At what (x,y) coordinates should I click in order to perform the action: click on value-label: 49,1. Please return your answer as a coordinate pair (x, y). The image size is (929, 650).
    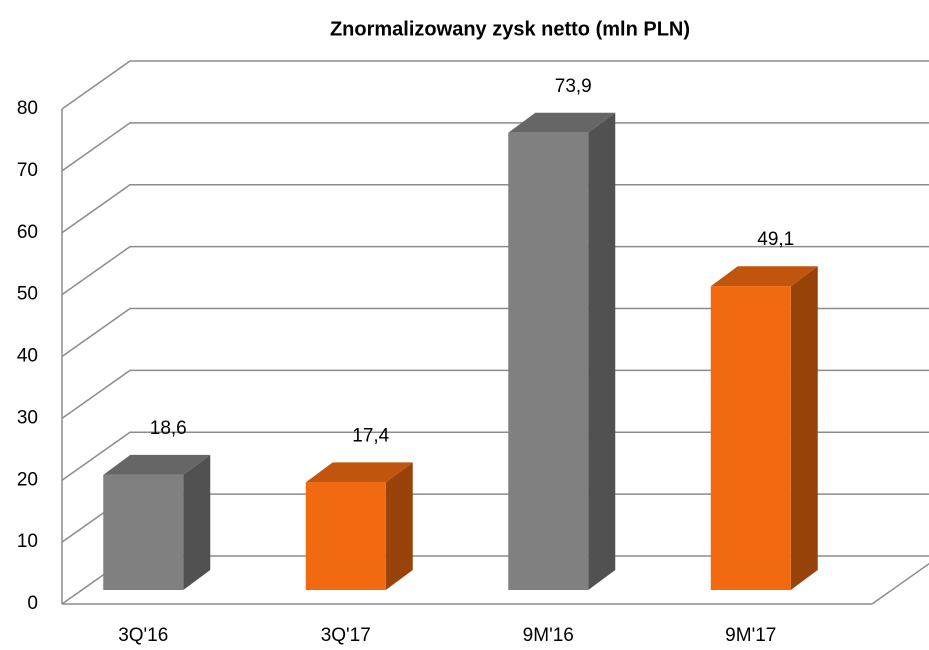
    Looking at the image, I should click on (775, 239).